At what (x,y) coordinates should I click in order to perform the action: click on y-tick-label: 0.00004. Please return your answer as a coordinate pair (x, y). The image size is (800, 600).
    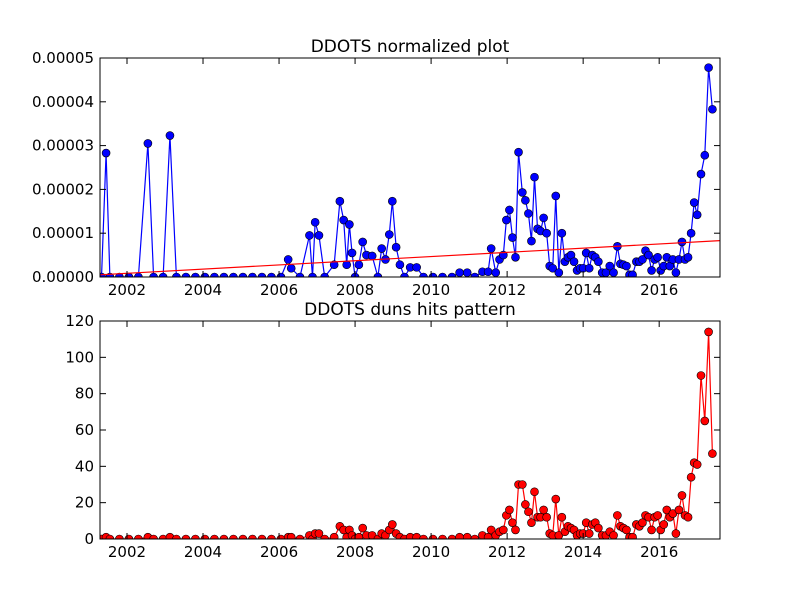
    Looking at the image, I should click on (63, 102).